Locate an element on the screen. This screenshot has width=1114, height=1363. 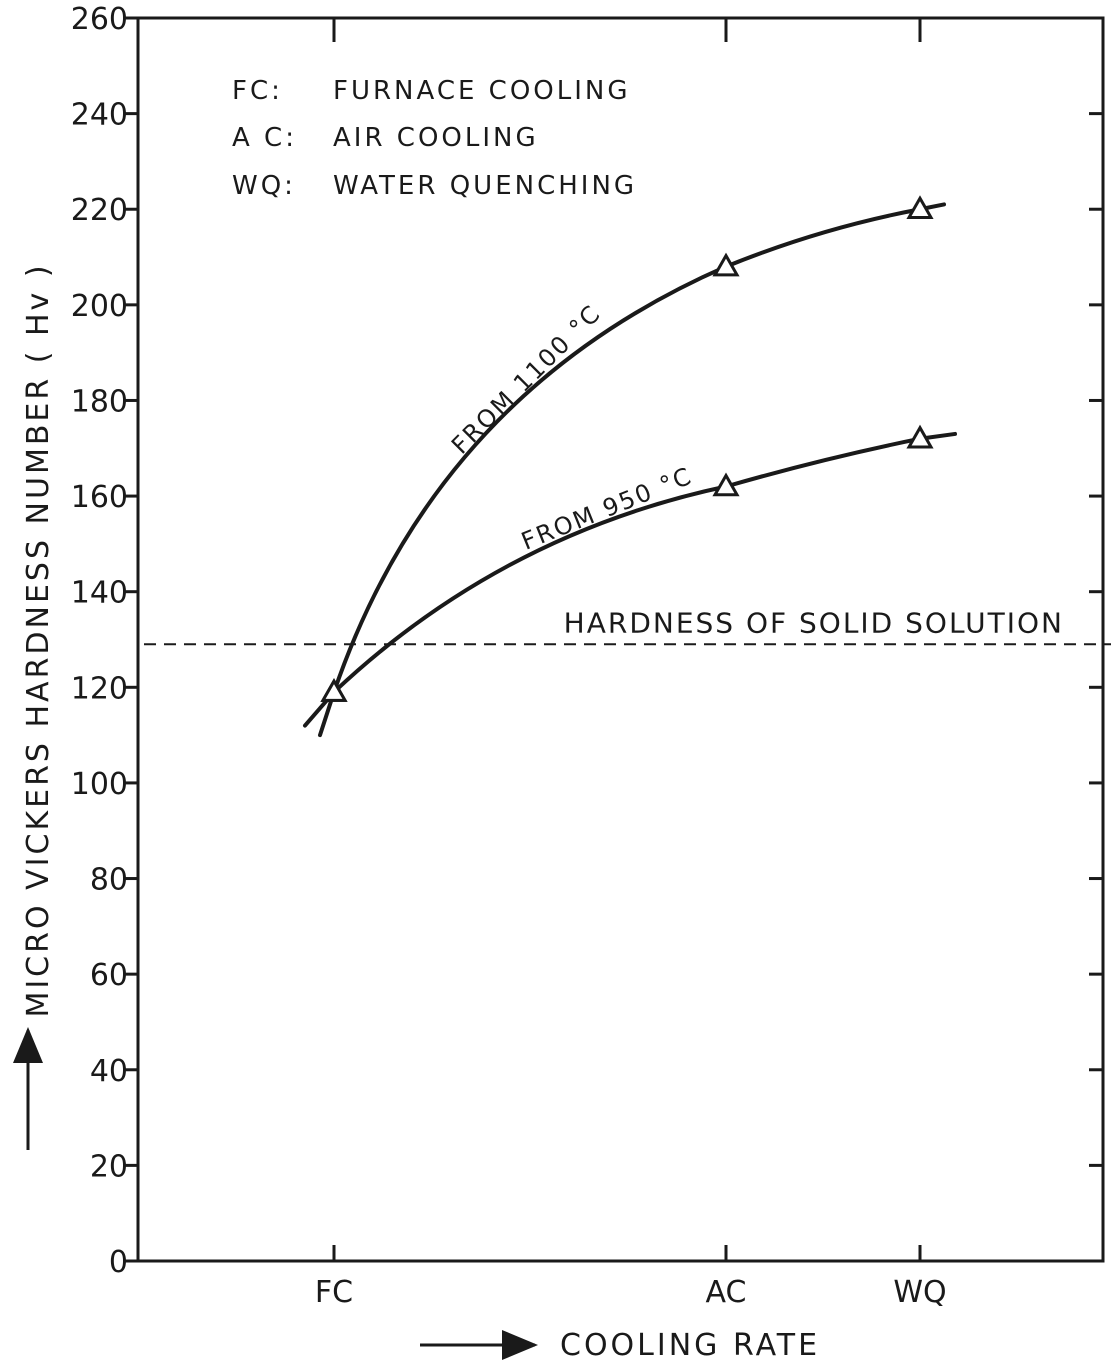
y-tick-label: 160 is located at coordinates (99, 497).